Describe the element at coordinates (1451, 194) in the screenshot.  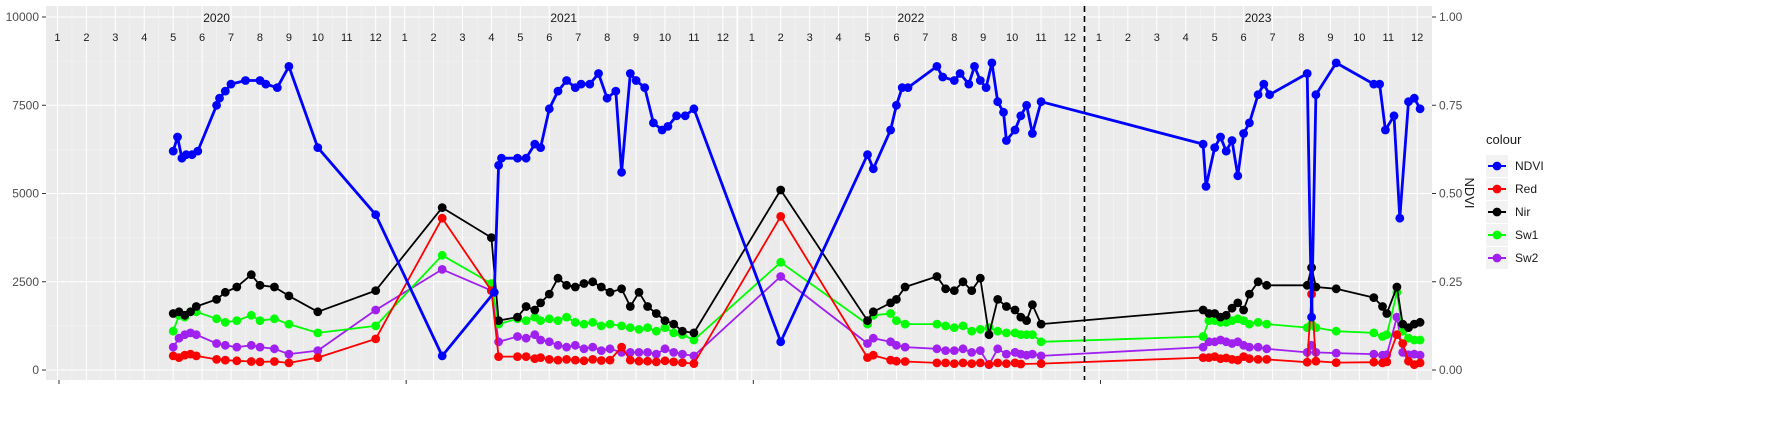
I see `right-axis-tick-label: 0.50` at that location.